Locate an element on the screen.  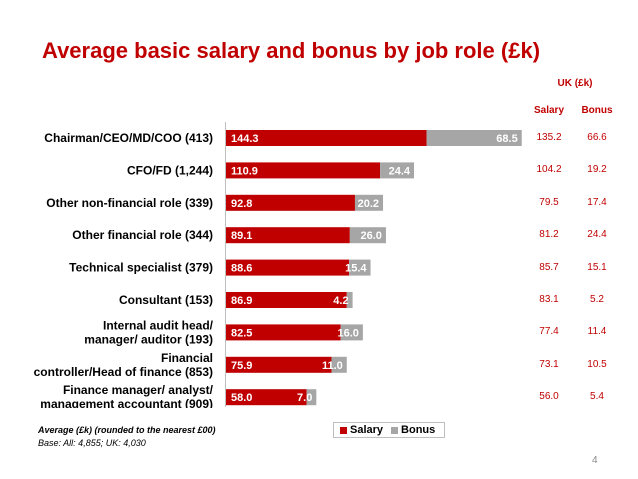
uk-salary-value: 135.2 is located at coordinates (549, 137).